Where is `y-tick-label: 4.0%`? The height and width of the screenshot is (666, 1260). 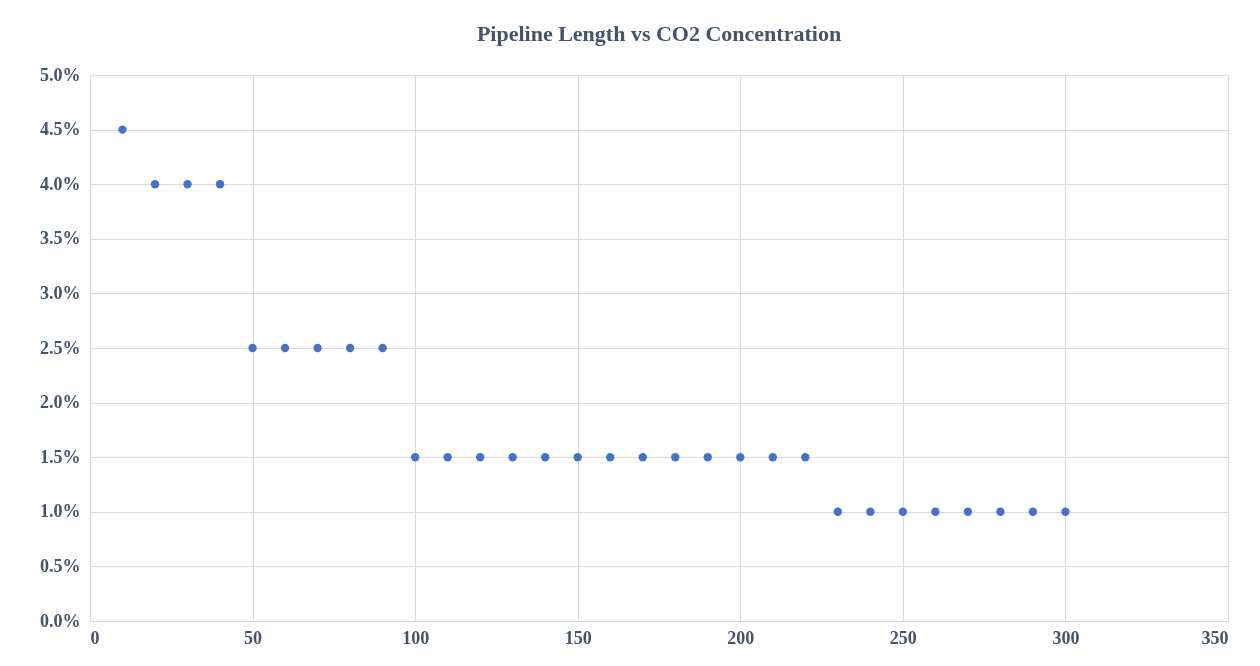
y-tick-label: 4.0% is located at coordinates (60, 183).